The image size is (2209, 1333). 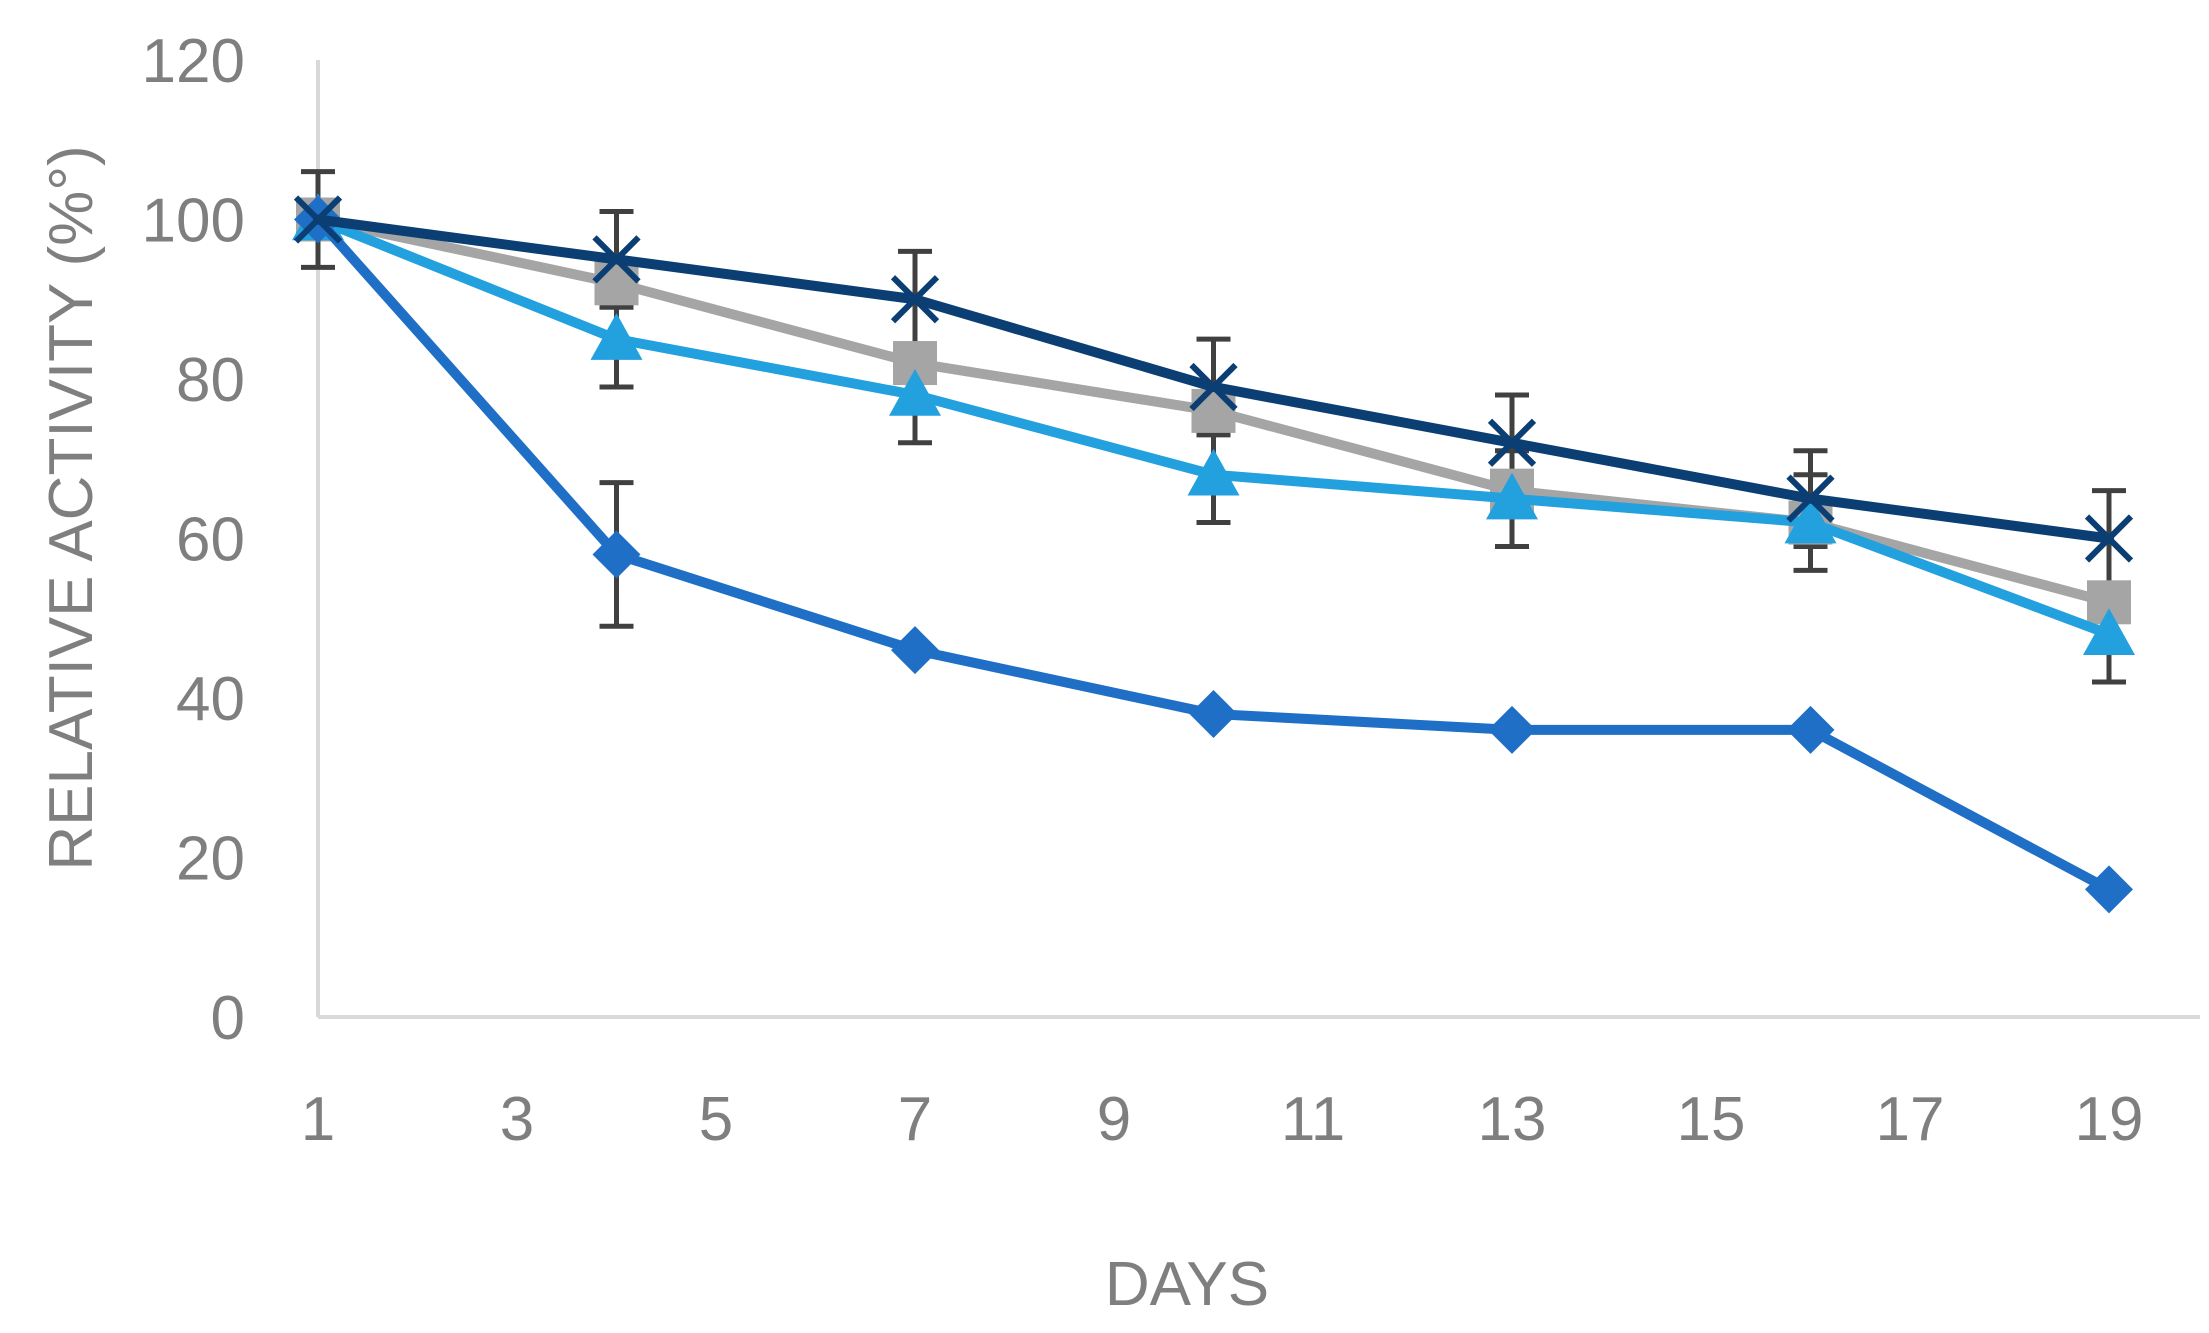 What do you see at coordinates (193, 61) in the screenshot?
I see `y-tick-label: 120` at bounding box center [193, 61].